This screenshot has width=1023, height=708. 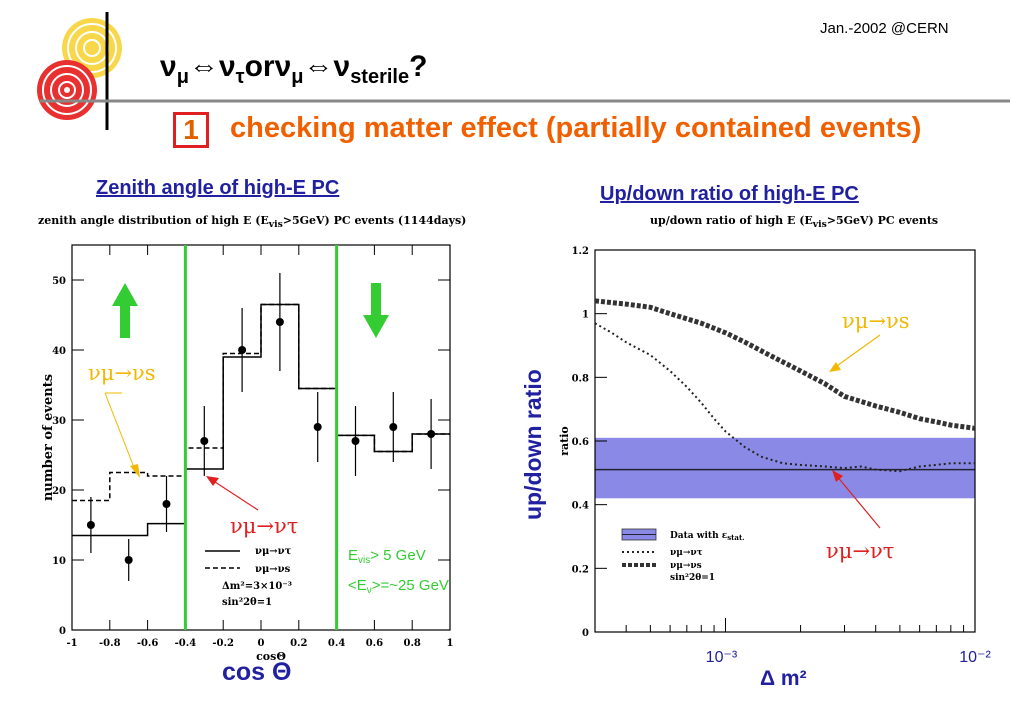 I want to click on y-axis-label: number of events, so click(x=48, y=437).